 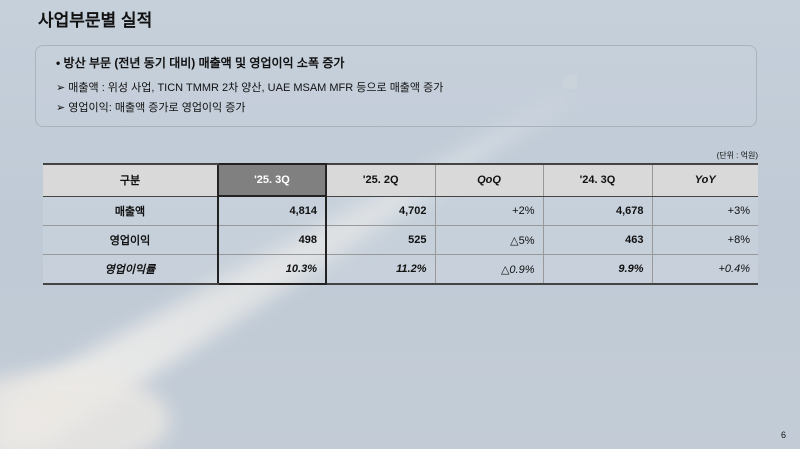 What do you see at coordinates (130, 269) in the screenshot?
I see `row-label: 영업이익률` at bounding box center [130, 269].